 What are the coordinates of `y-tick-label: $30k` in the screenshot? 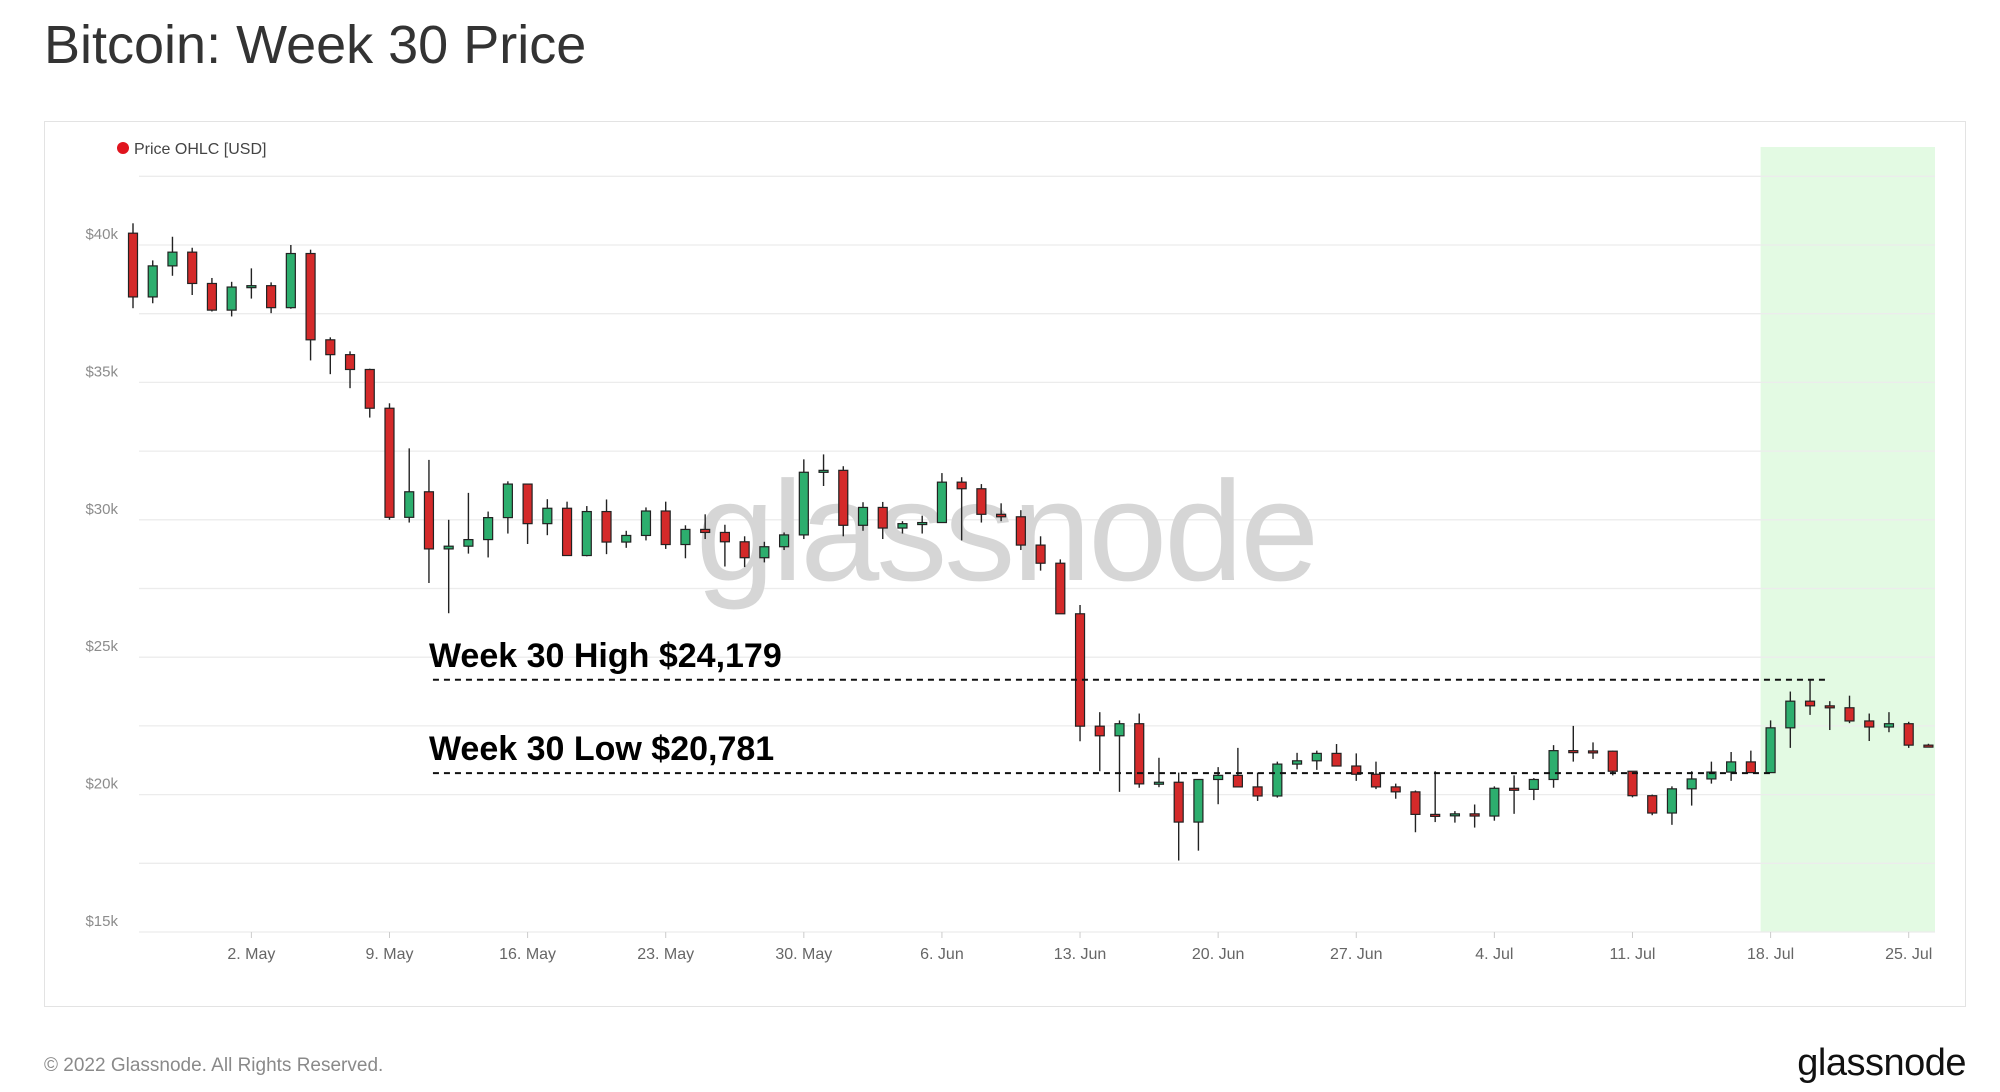 It's located at (101, 509).